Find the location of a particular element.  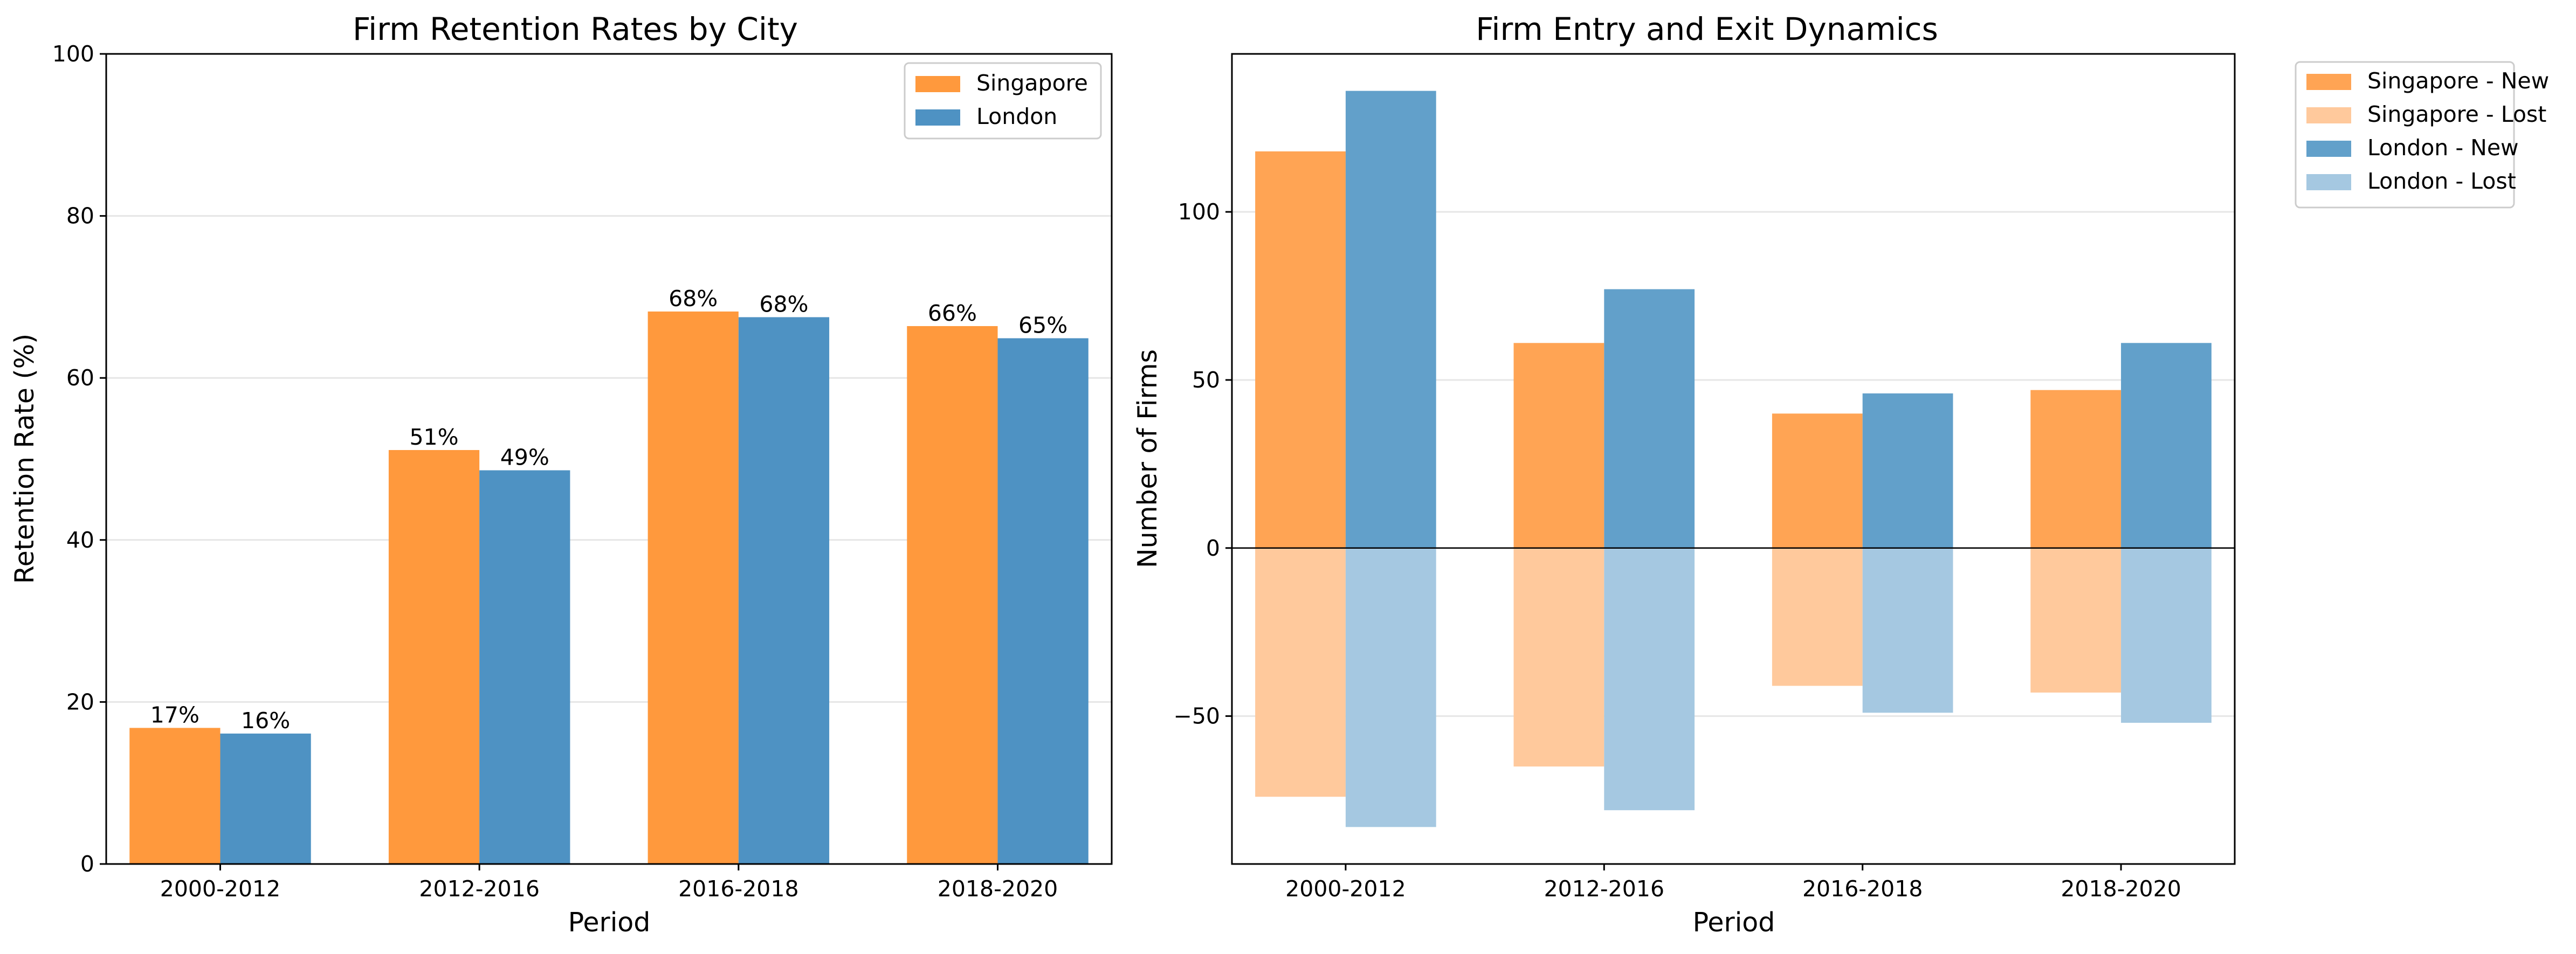

y-tick-label: −50 is located at coordinates (1196, 716).